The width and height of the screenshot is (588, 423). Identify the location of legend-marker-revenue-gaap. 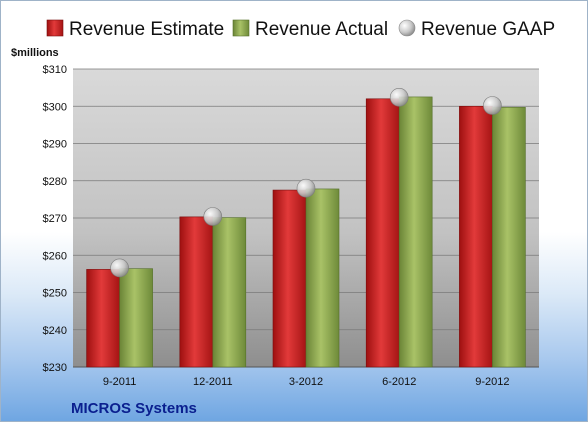
(407, 28).